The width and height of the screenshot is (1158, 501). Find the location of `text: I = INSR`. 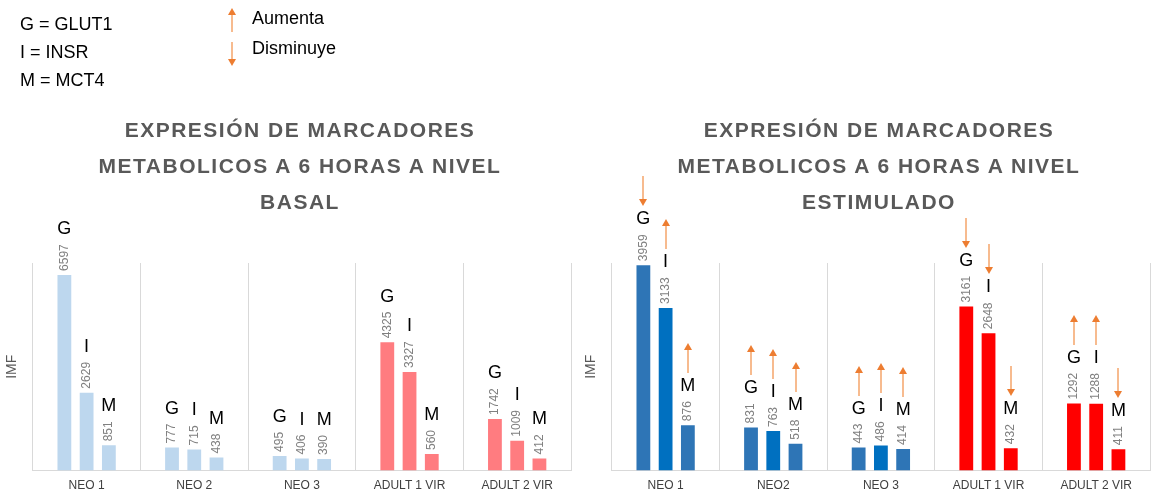

text: I = INSR is located at coordinates (54, 52).